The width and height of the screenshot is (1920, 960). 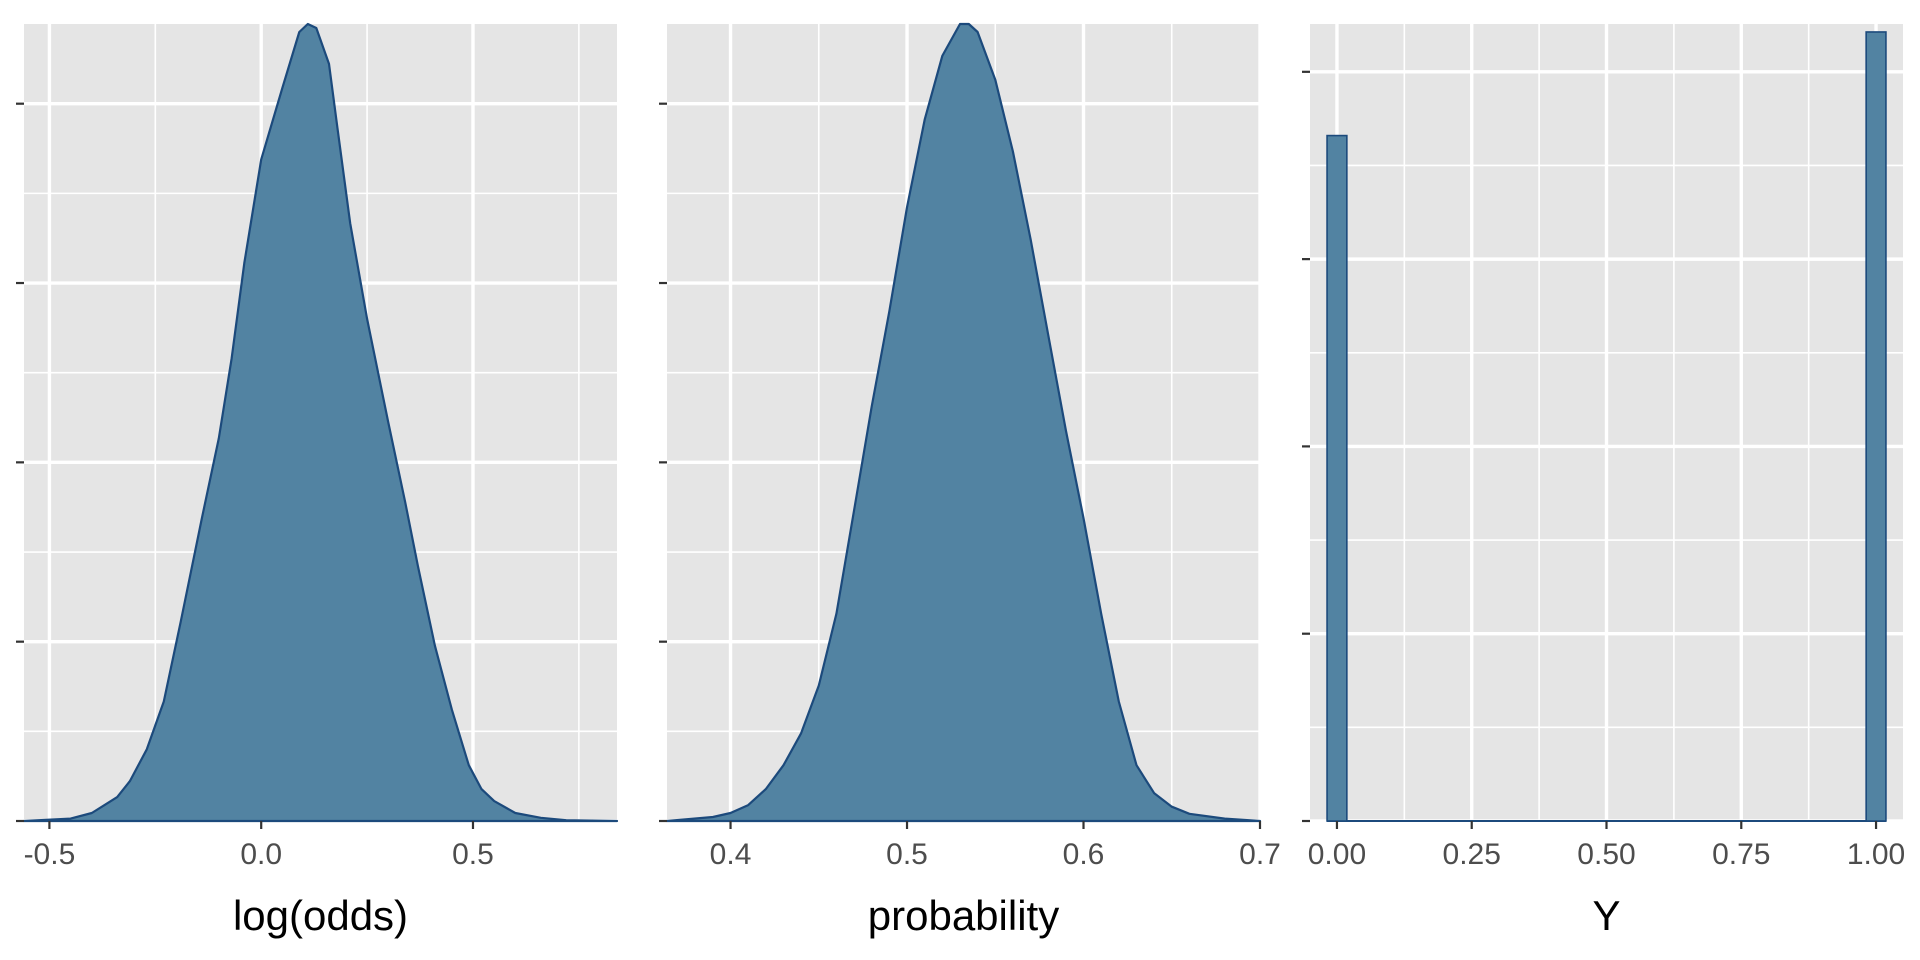 I want to click on x-axis-title: Y, so click(x=1606, y=915).